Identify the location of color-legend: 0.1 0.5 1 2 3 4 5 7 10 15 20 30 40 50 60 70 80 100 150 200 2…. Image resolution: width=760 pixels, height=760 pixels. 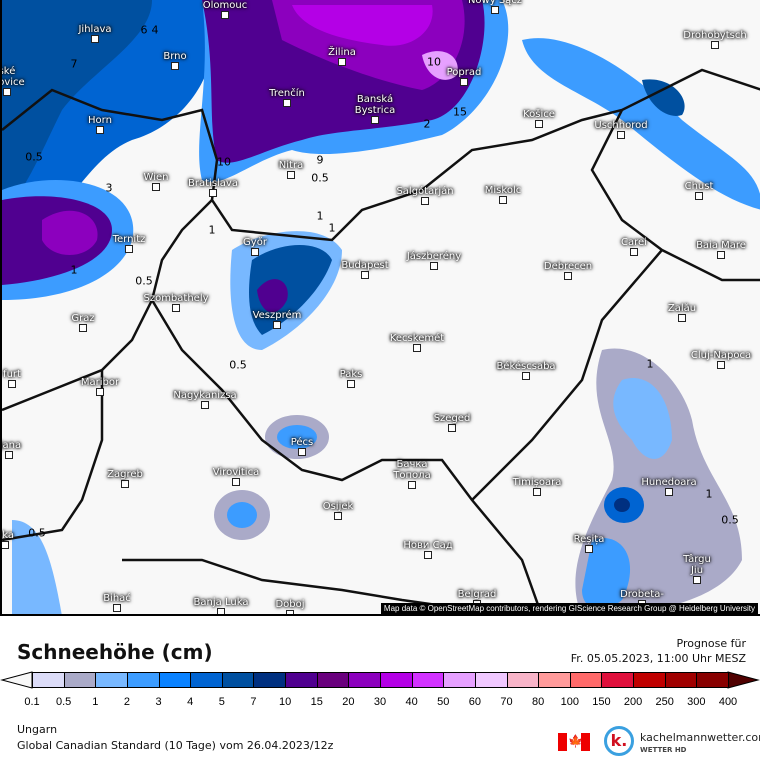
(380, 690).